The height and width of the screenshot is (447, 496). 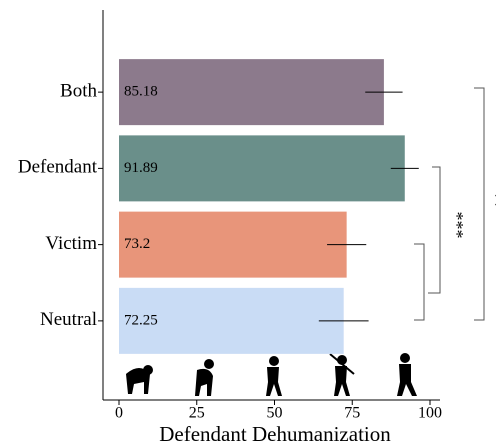 What do you see at coordinates (58, 167) in the screenshot?
I see `y-tick-label: Defendant` at bounding box center [58, 167].